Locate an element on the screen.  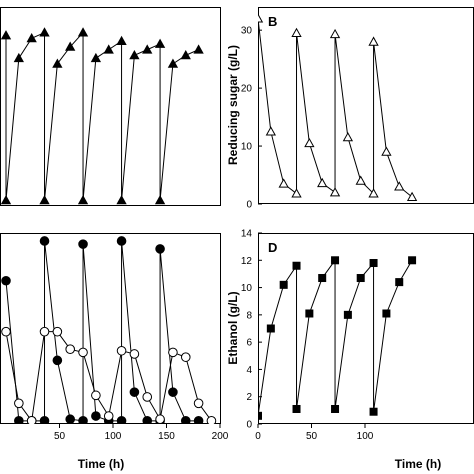
y-axis-label: Reducing sugar (g/L) is located at coordinates (233, 105).